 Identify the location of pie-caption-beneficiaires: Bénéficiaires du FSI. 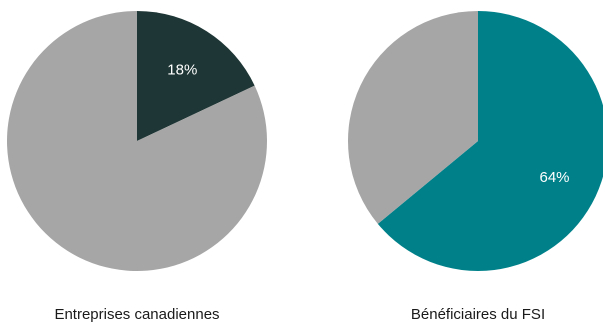
(478, 314).